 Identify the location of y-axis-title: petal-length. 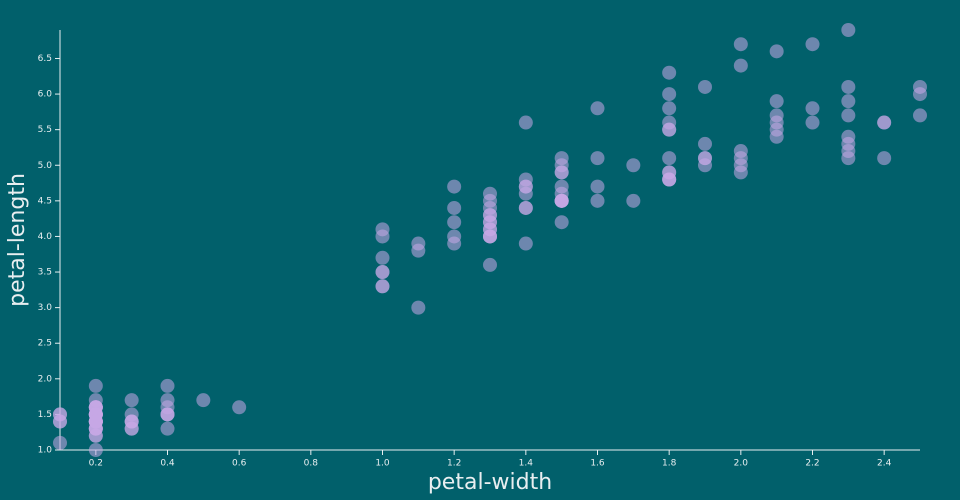
(17, 240).